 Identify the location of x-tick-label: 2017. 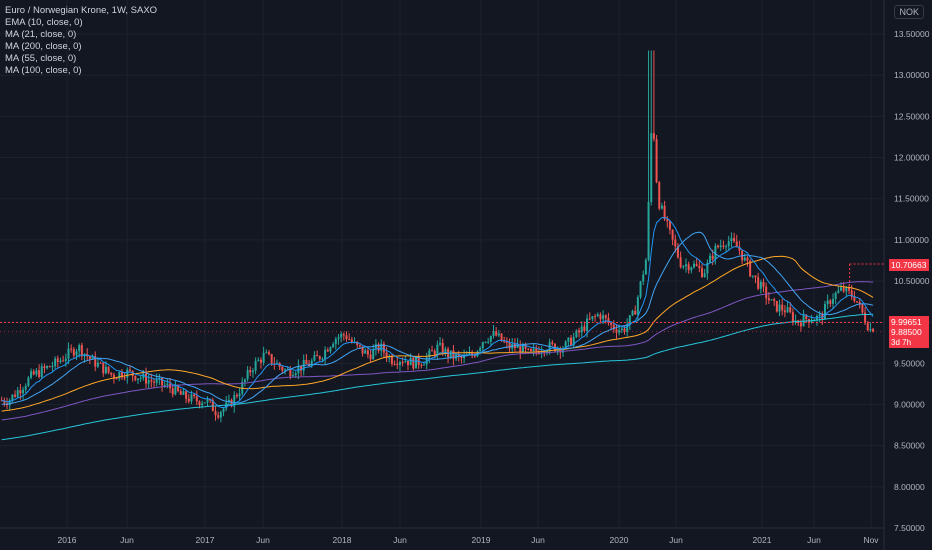
(205, 540).